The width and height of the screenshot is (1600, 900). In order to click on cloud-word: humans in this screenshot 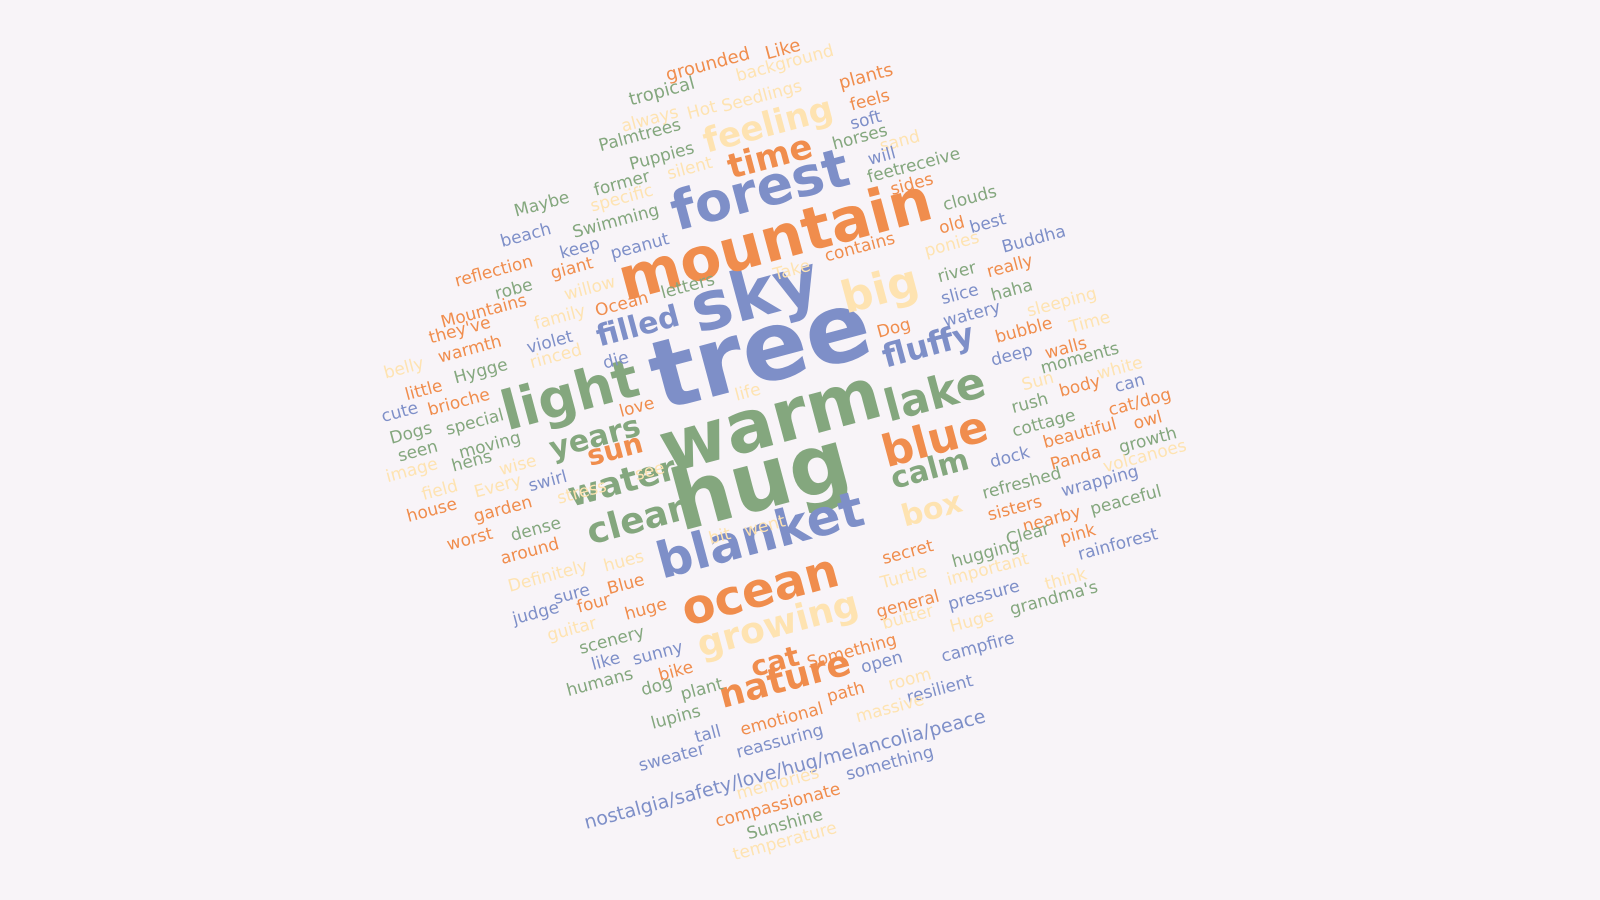, I will do `click(600, 682)`.